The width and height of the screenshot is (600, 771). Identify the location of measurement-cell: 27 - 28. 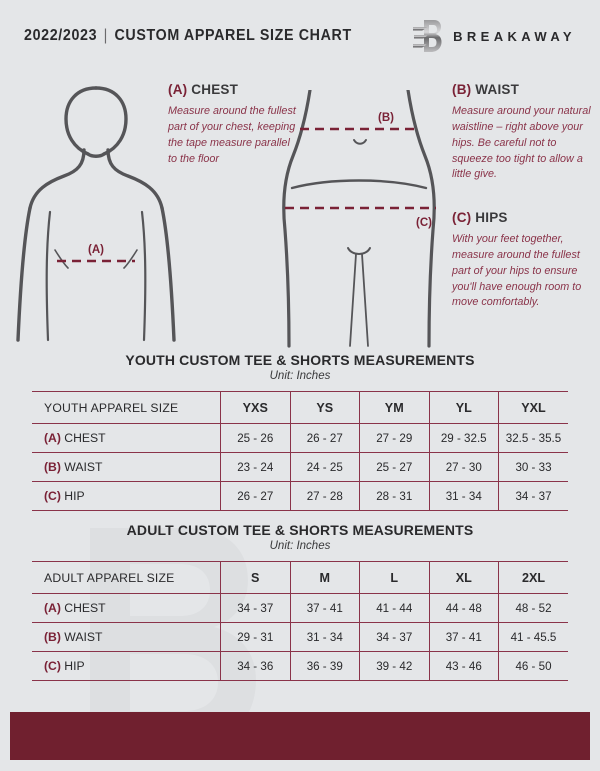
(324, 496).